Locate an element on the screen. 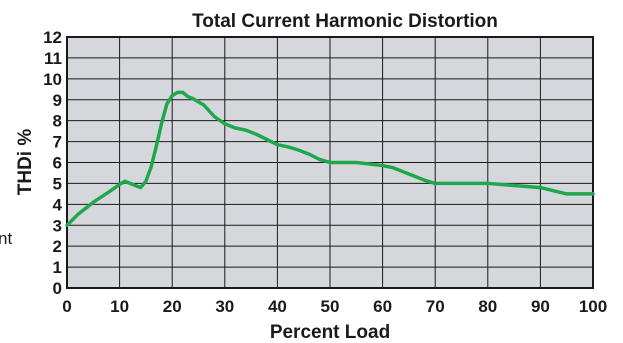  x-tick-labels: 0 10 20 30 40 50 60 70 80 90 100 is located at coordinates (334, 306).